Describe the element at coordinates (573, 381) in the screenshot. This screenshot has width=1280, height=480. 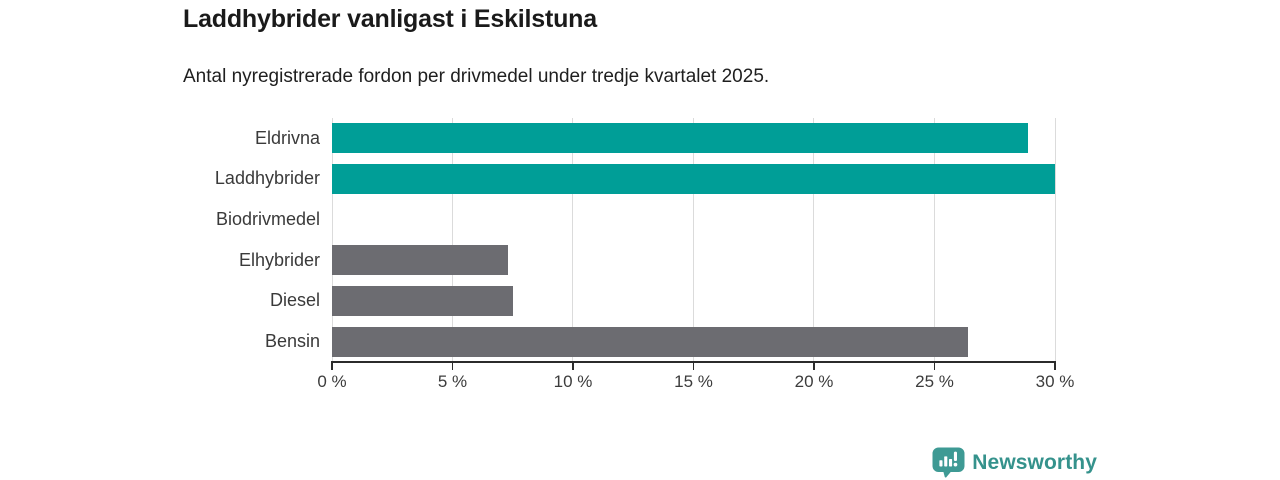
I see `x-axis-tick-label: 10 %` at that location.